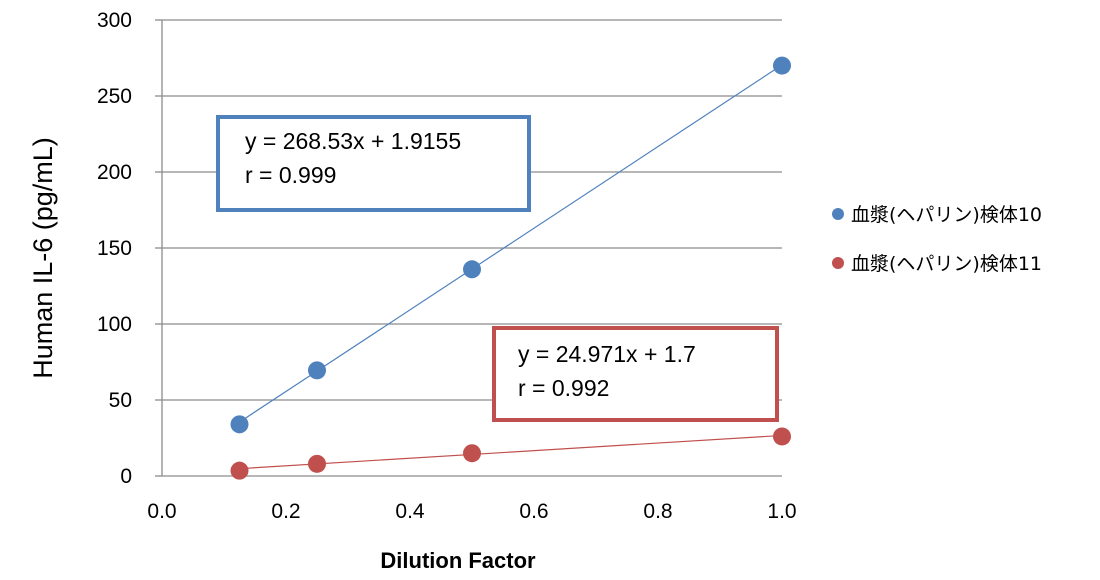  What do you see at coordinates (563, 388) in the screenshot?
I see `r-value-label-series-11: r = 0.992` at bounding box center [563, 388].